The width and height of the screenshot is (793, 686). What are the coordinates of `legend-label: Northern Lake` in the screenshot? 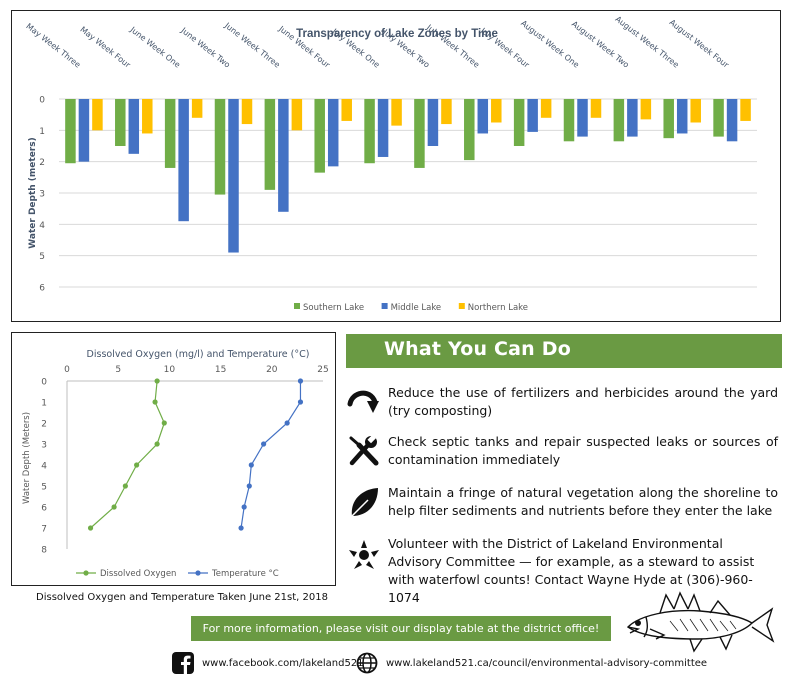 It's located at (498, 308).